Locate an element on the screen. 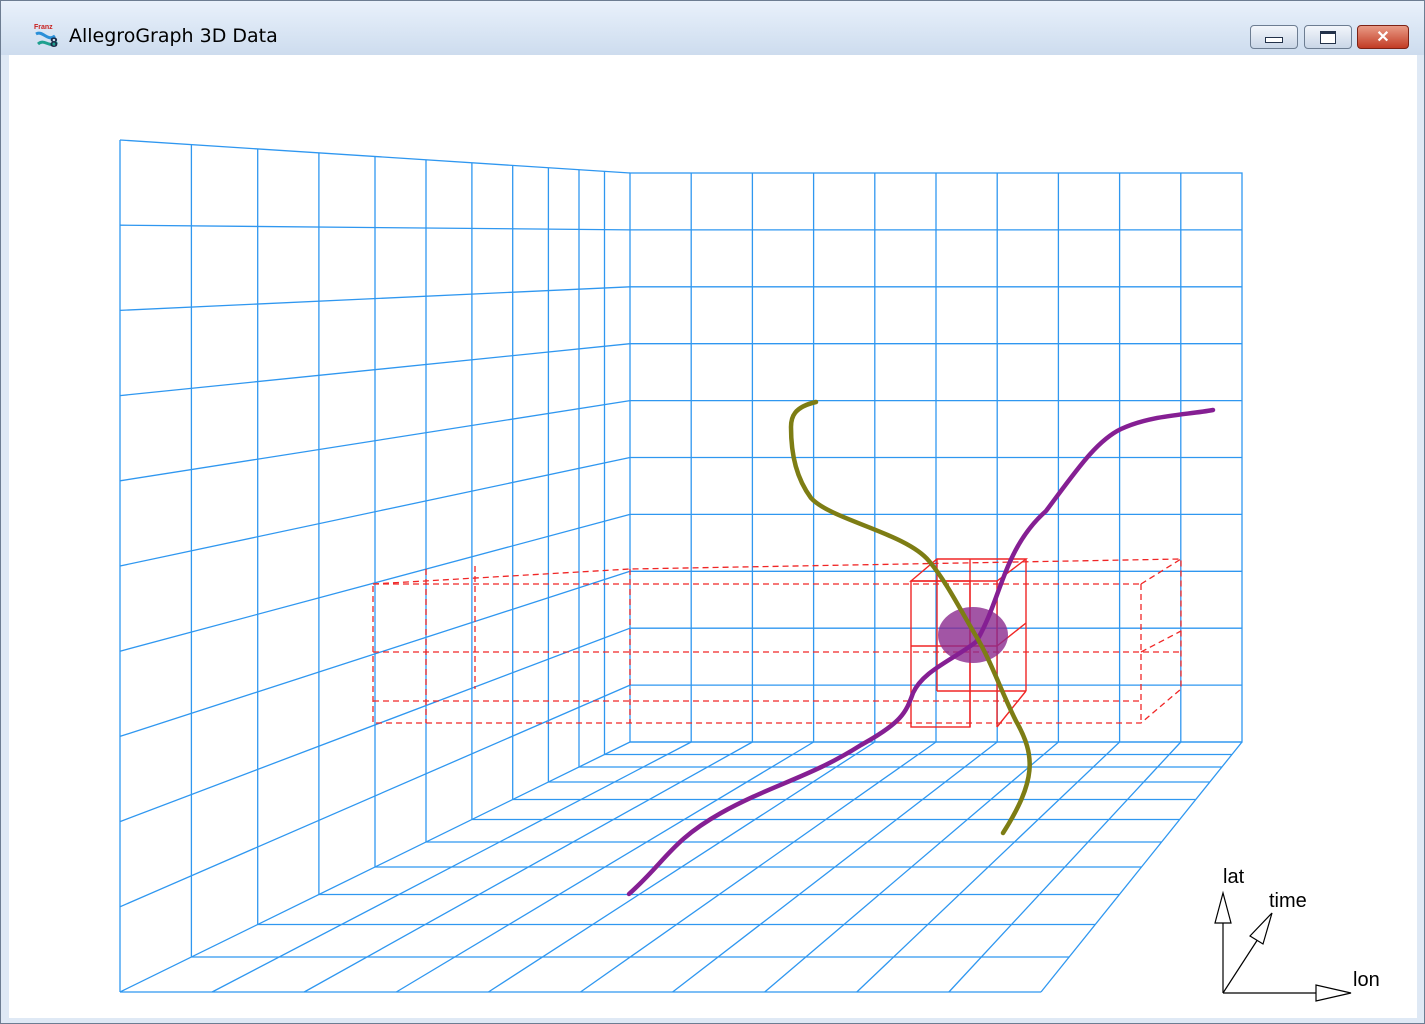 The image size is (1425, 1024). lon-arrow-icon is located at coordinates (1333, 993).